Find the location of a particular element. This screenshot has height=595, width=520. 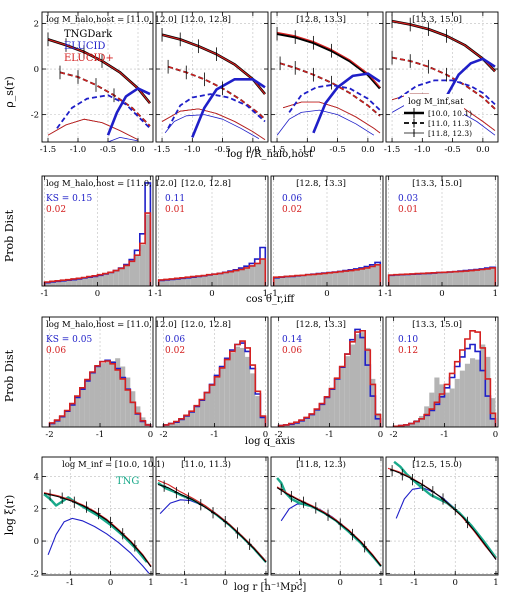

row4-panel3-label: [11.8, 12.3) is located at coordinates (321, 464).